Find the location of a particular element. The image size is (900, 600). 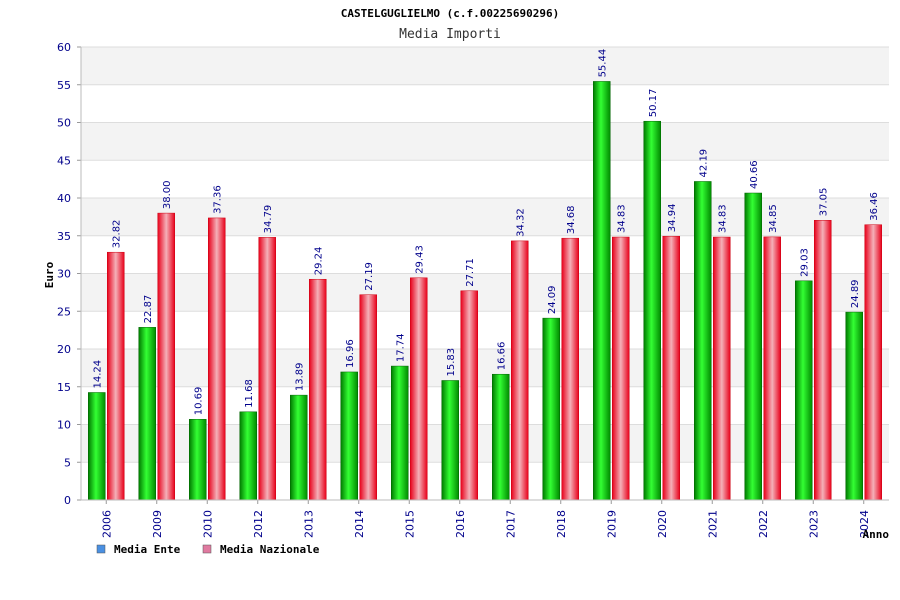

x-tick-label: 2021 is located at coordinates (712, 524).